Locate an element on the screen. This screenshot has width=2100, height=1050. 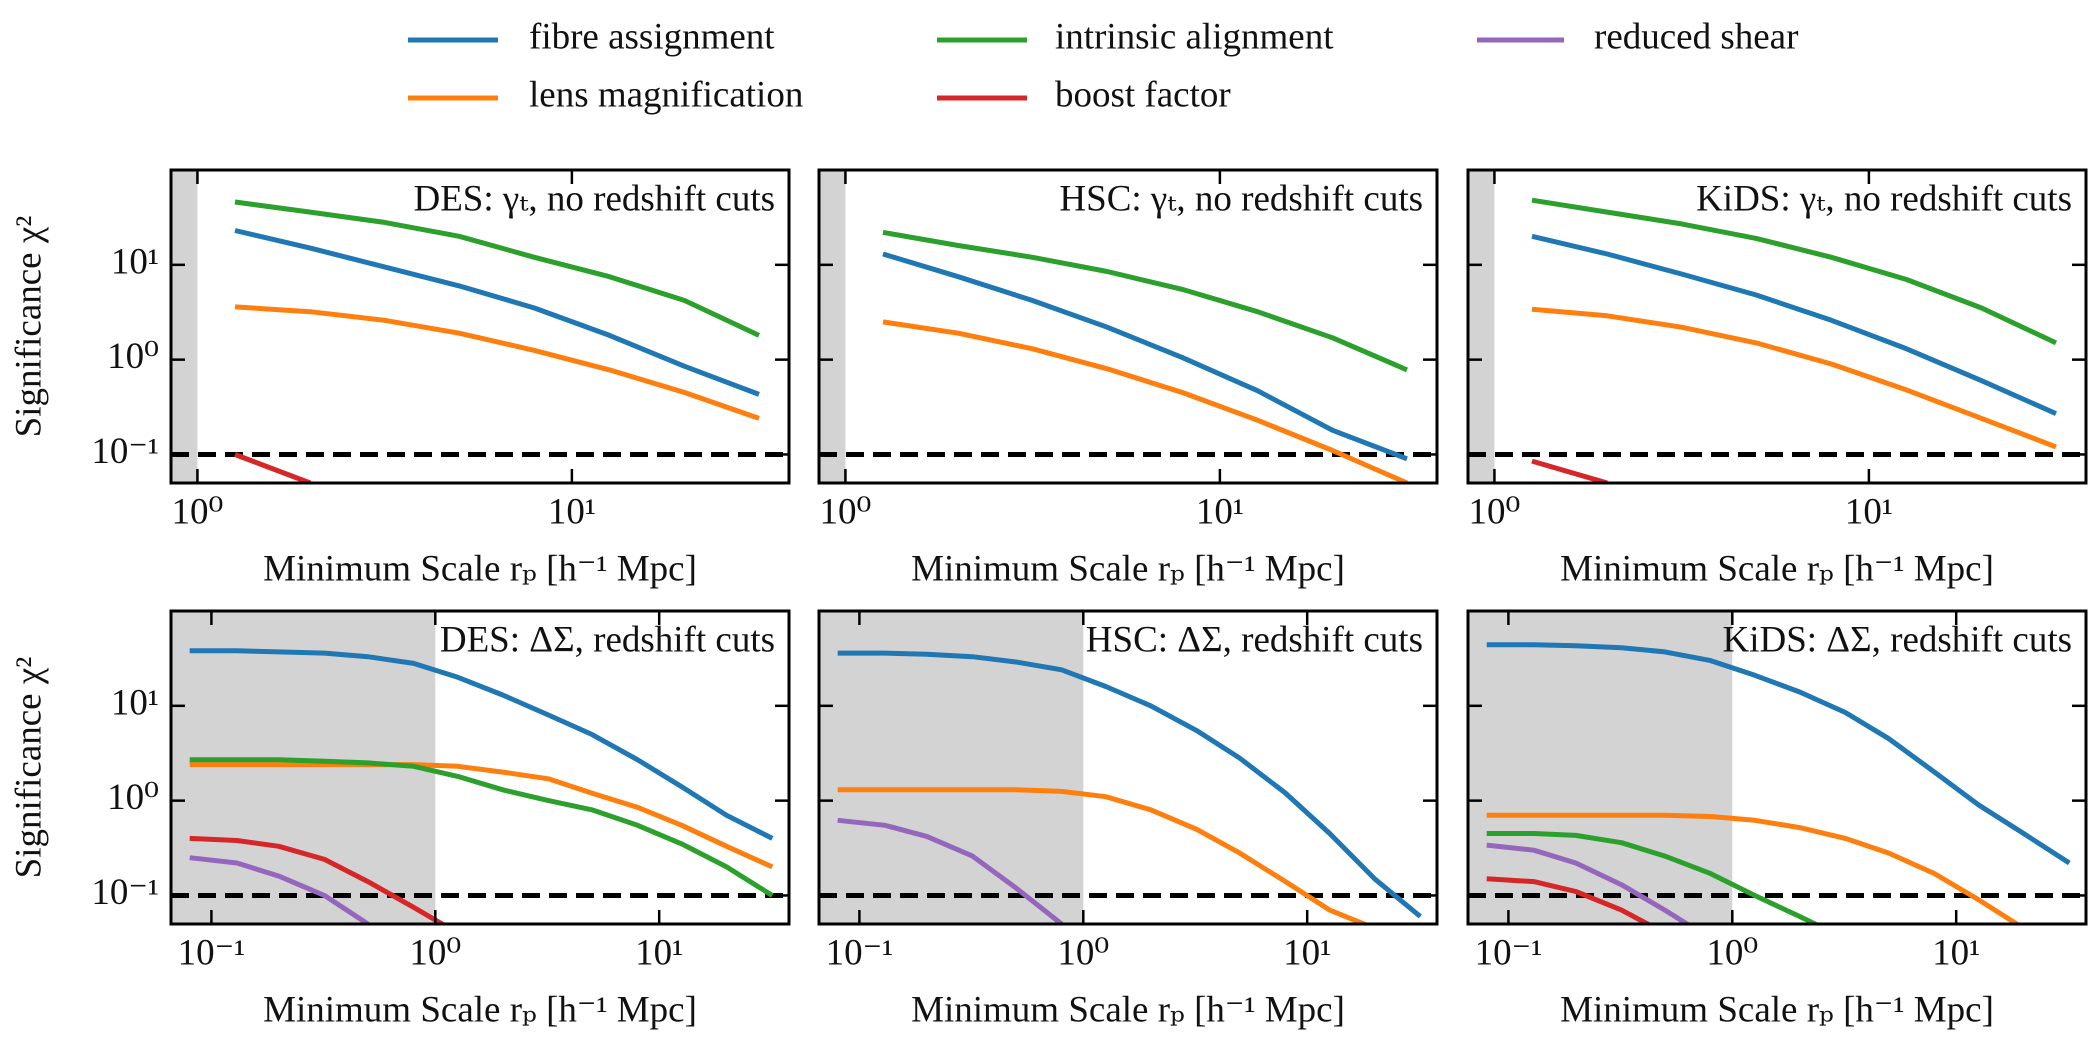
legend-label: lens magnification is located at coordinates (666, 94).